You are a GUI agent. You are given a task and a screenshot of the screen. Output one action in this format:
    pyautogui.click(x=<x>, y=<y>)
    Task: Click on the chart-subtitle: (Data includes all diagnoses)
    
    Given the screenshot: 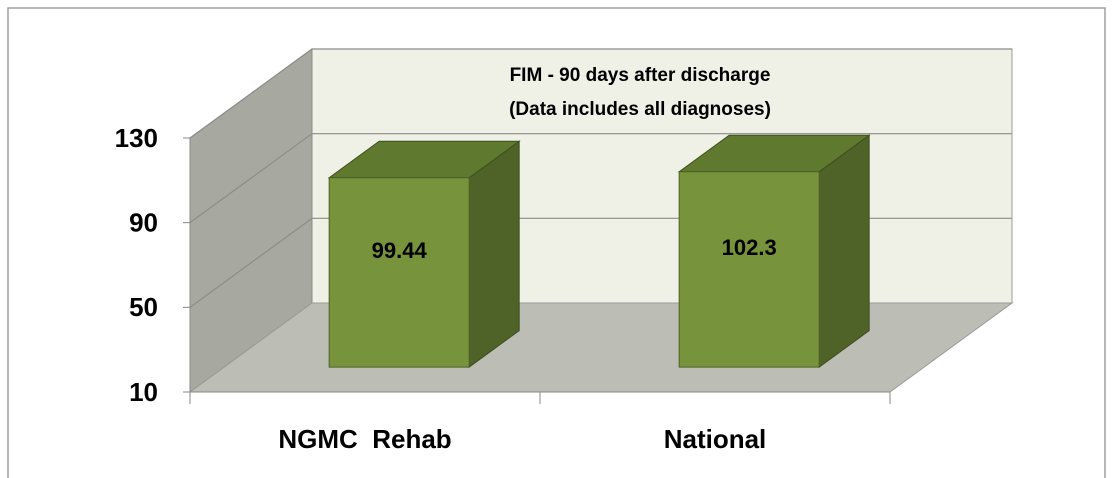 What is the action you would take?
    pyautogui.click(x=640, y=109)
    